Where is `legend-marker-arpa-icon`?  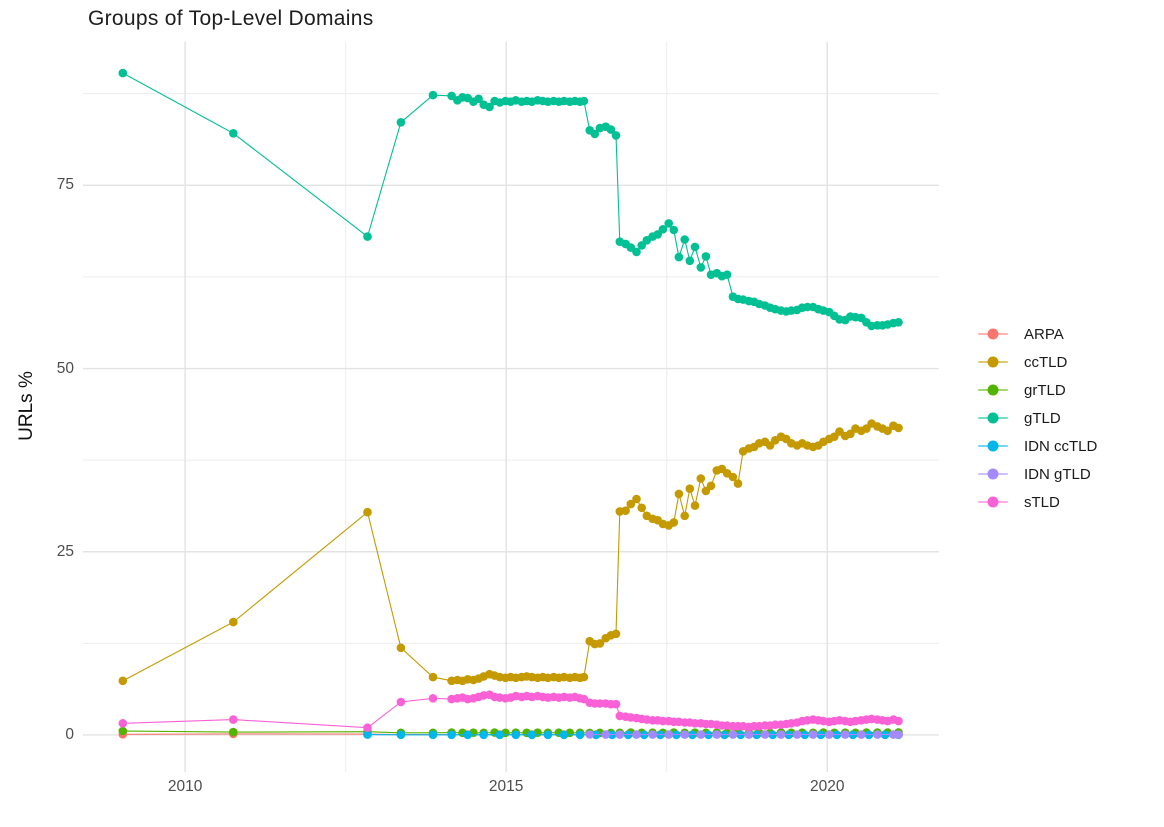
legend-marker-arpa-icon is located at coordinates (993, 334).